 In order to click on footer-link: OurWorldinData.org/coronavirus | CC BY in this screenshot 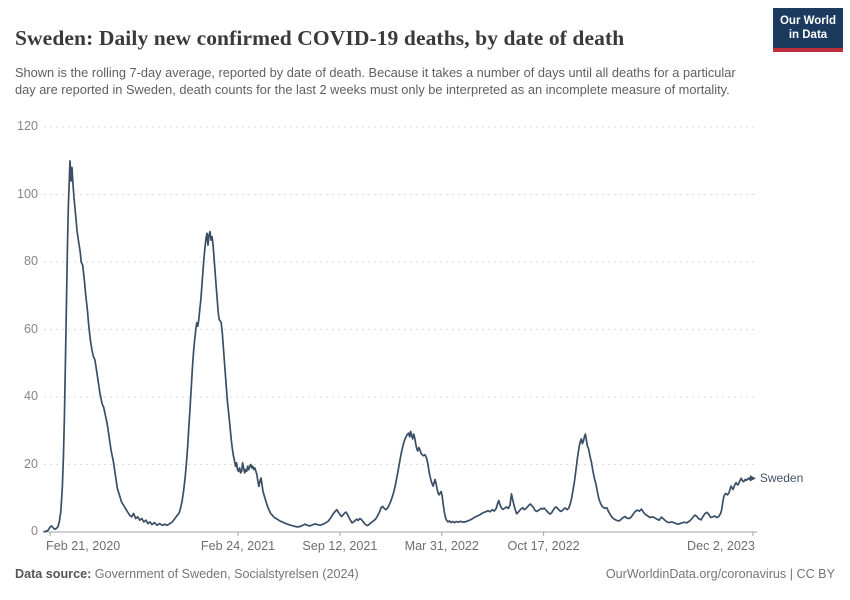, I will do `click(720, 574)`.